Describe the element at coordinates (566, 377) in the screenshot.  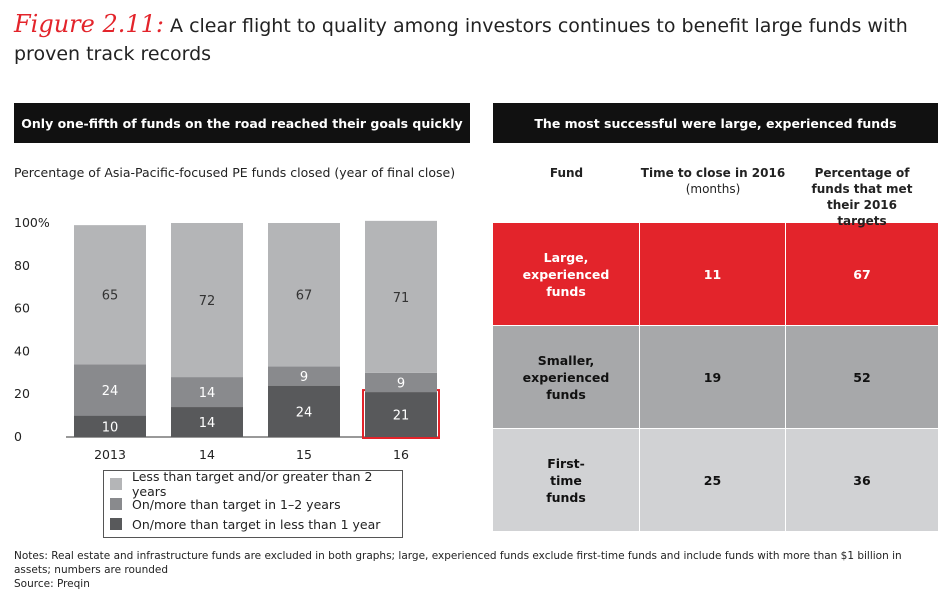
I see `cell-fund: Smaller, experienced funds` at that location.